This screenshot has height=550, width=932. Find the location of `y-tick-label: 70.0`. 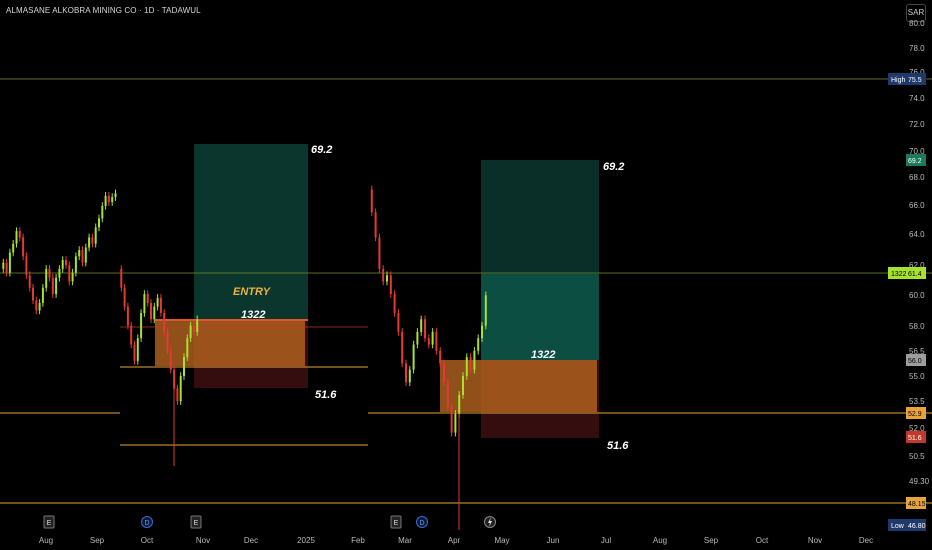

y-tick-label: 70.0 is located at coordinates (917, 151).